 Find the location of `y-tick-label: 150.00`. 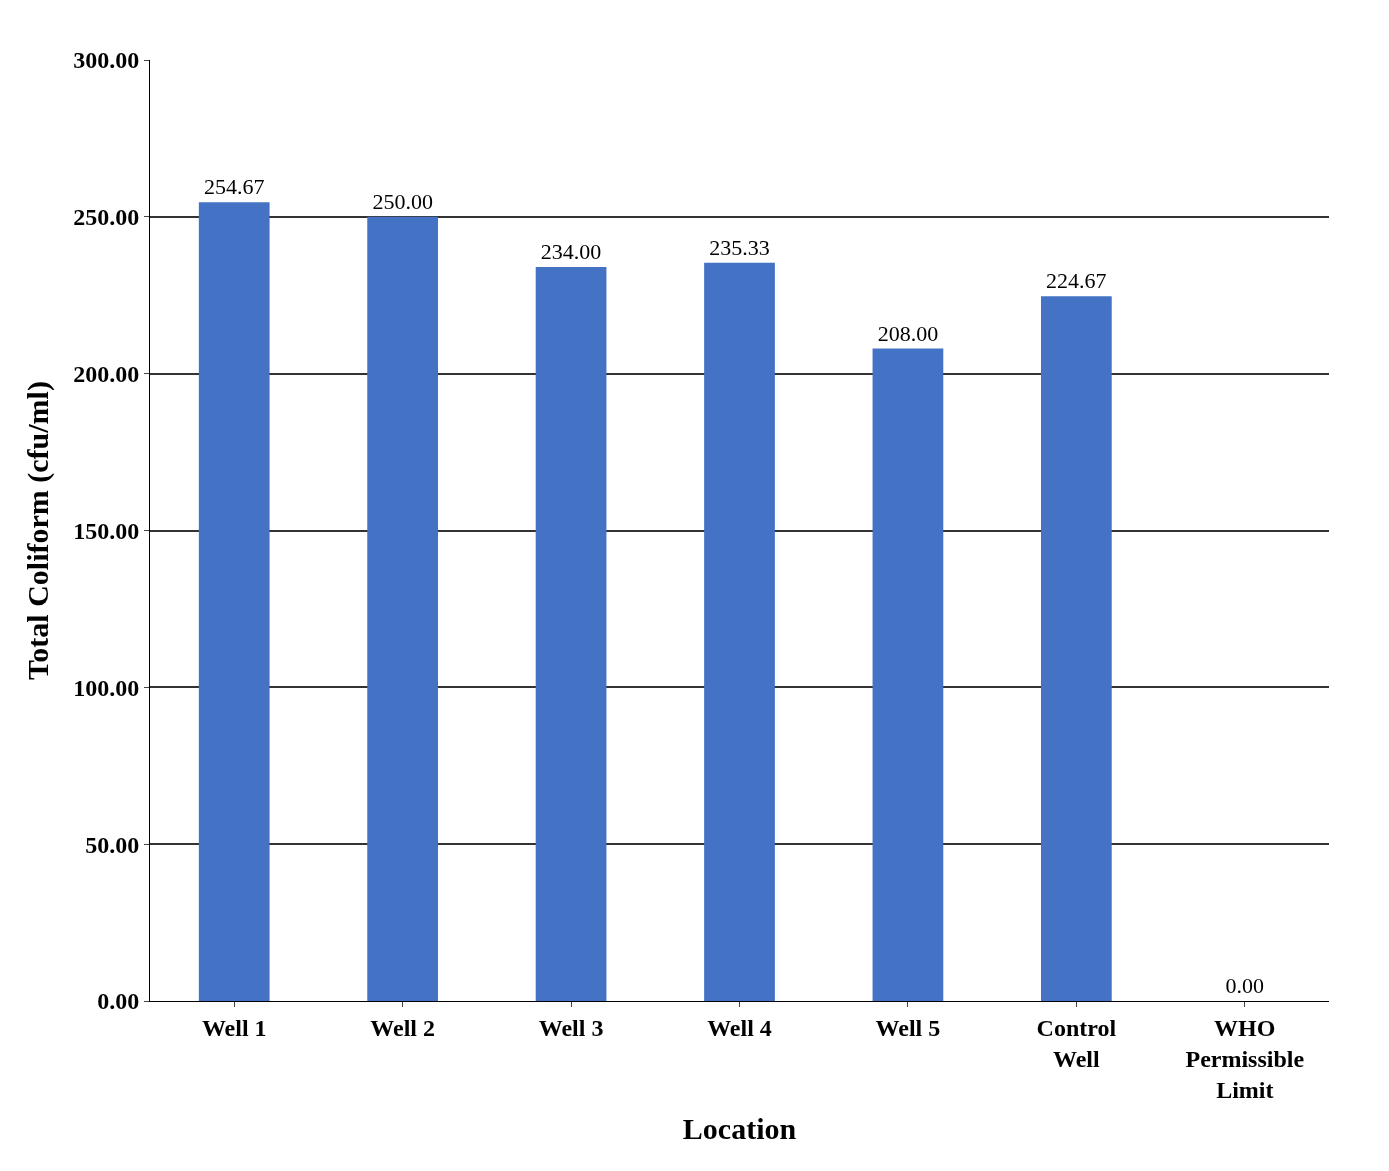

y-tick-label: 150.00 is located at coordinates (106, 530).